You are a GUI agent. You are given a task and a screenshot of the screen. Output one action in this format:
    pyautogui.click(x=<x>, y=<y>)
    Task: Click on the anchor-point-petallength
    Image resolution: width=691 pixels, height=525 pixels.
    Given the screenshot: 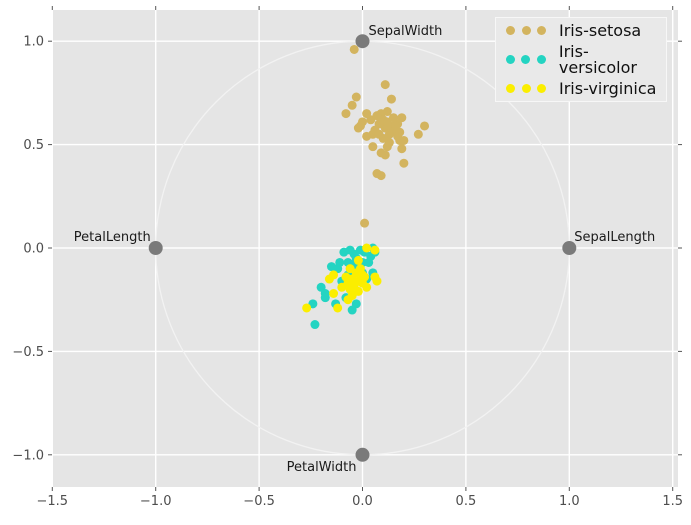 What is the action you would take?
    pyautogui.click(x=155, y=248)
    